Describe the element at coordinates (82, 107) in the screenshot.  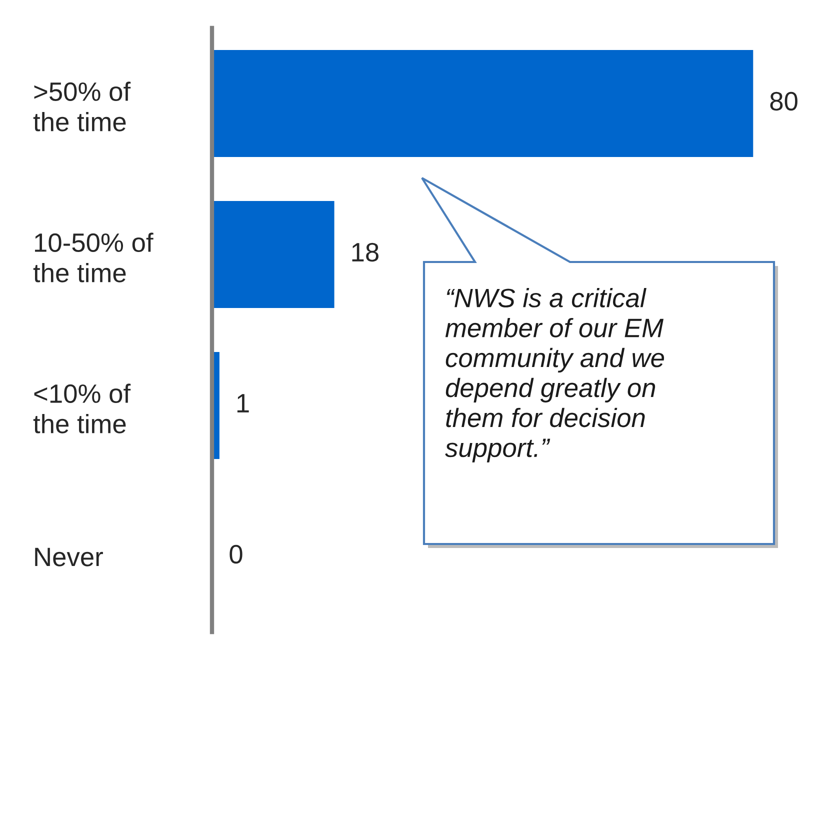
I see `y-tick-label: >50% of the time` at that location.